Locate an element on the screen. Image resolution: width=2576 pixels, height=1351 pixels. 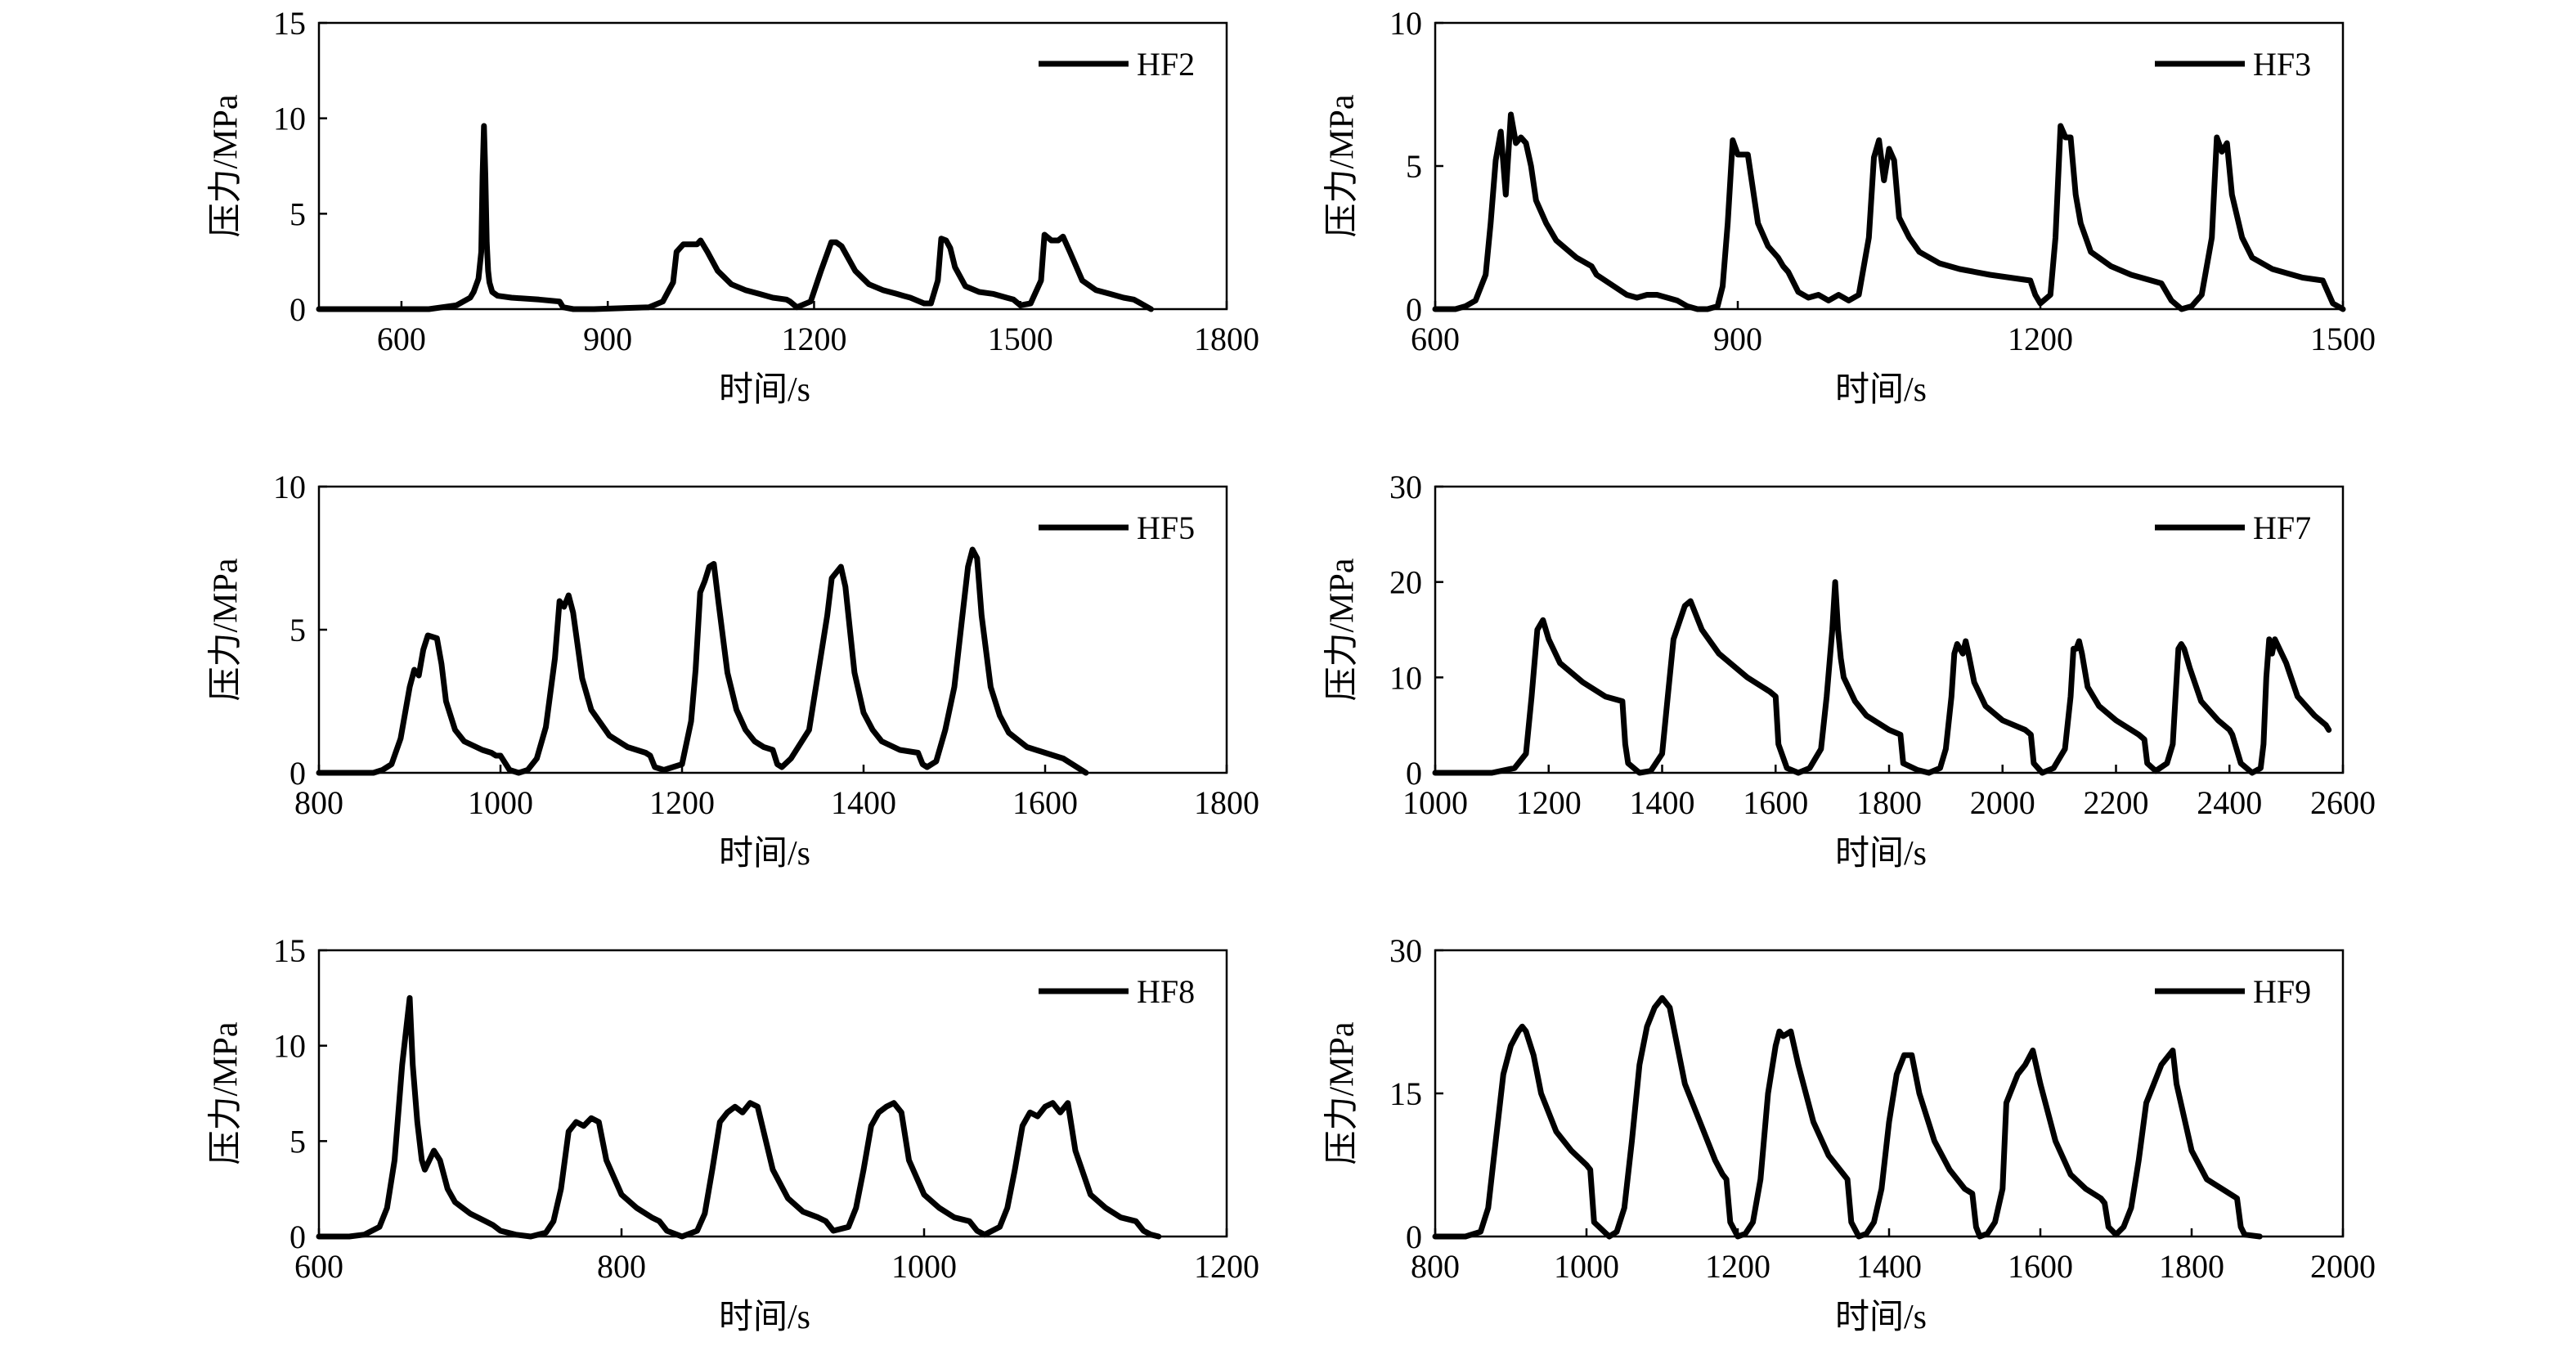
legend-label: HF8 is located at coordinates (1166, 991).